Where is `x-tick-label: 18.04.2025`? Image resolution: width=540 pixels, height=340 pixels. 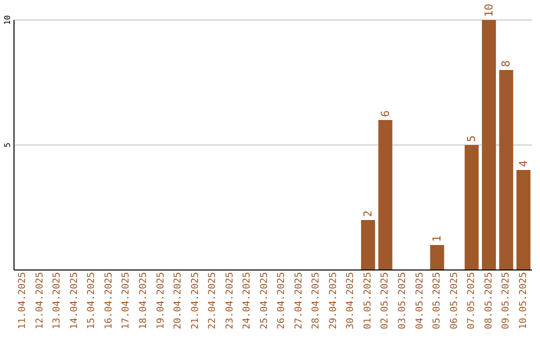
x-tick-label: 18.04.2025 is located at coordinates (143, 301).